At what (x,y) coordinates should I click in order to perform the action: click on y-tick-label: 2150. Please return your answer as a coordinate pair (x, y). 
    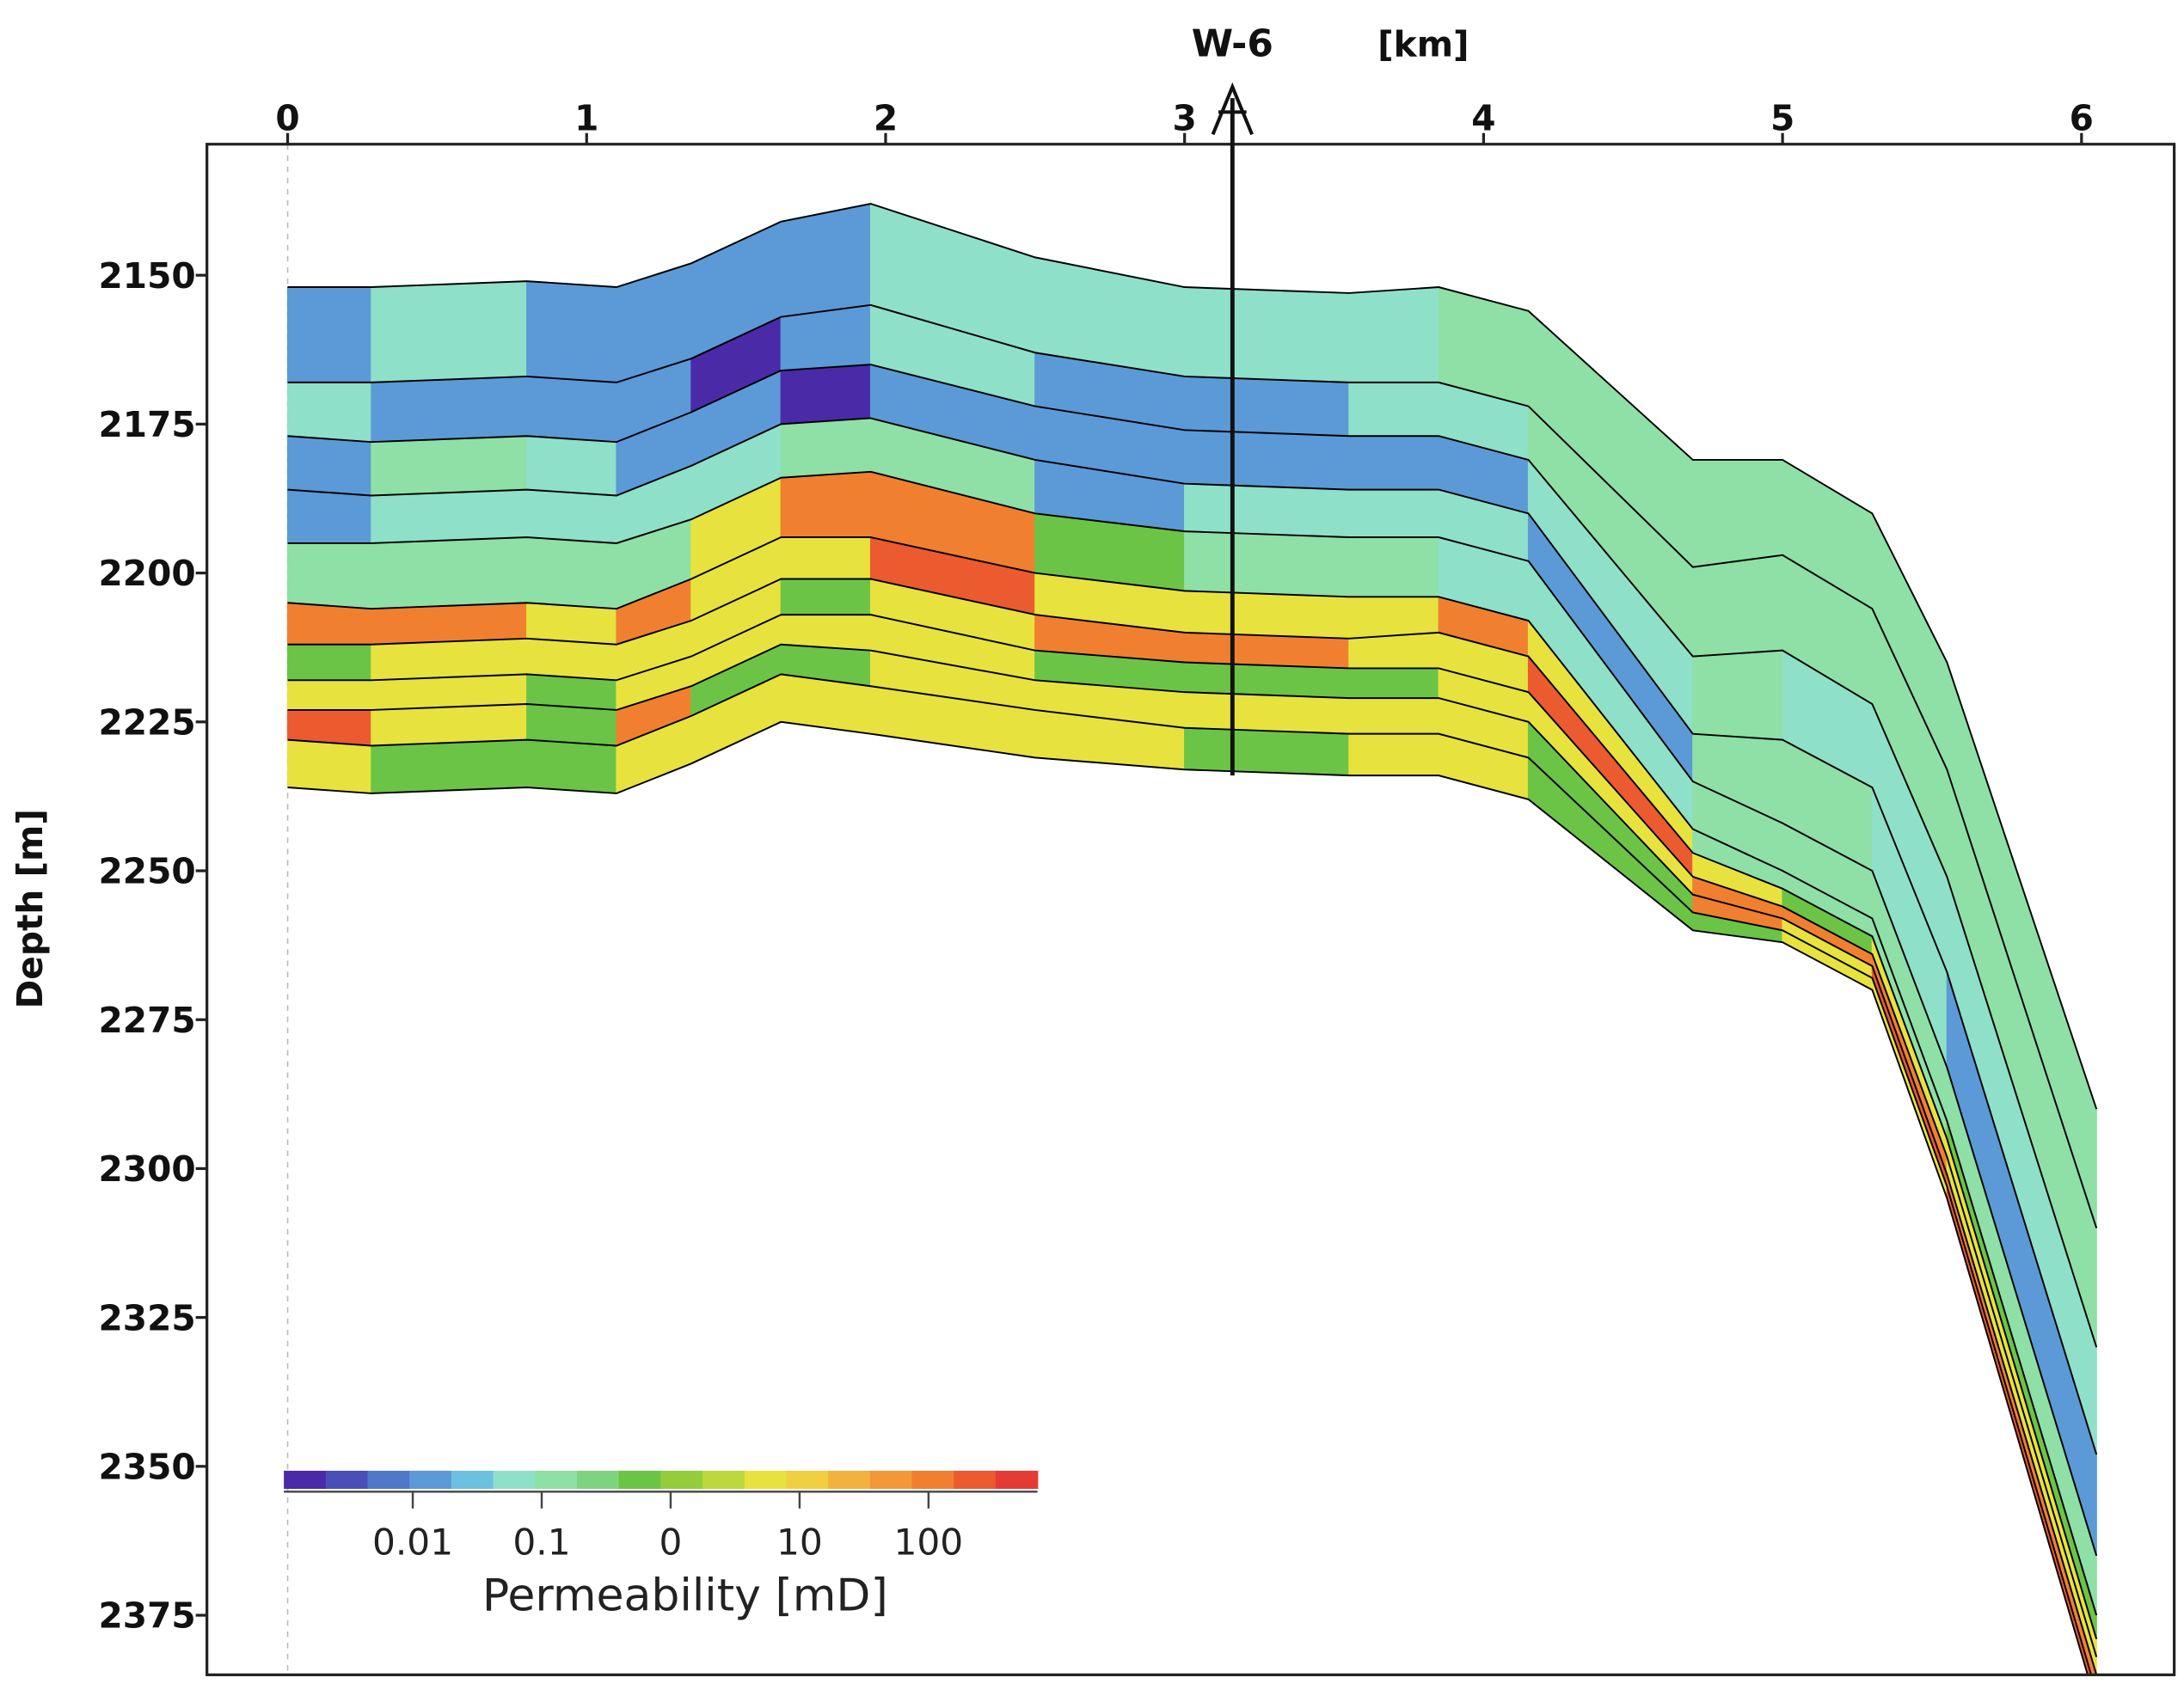
    Looking at the image, I should click on (147, 276).